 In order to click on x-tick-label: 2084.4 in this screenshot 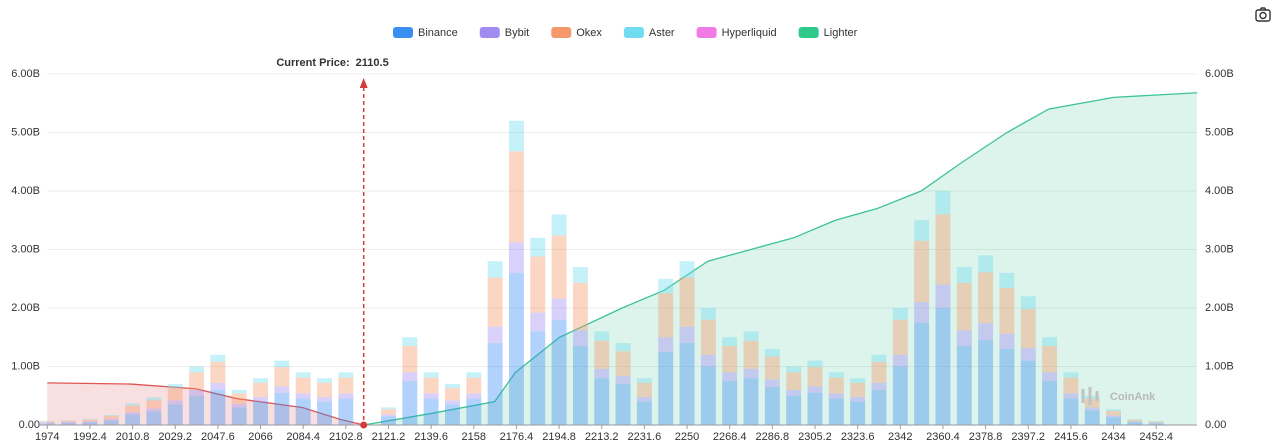, I will do `click(303, 437)`.